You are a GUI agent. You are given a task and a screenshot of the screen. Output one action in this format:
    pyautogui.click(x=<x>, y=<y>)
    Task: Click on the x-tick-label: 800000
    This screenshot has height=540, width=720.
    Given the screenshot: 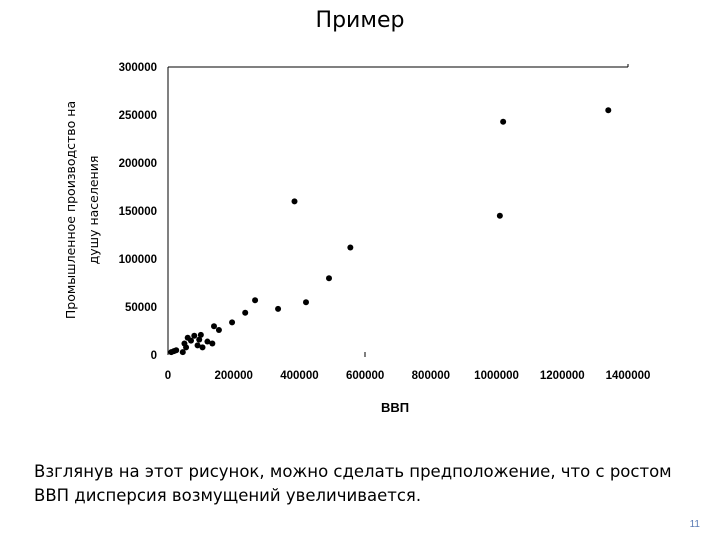 What is the action you would take?
    pyautogui.click(x=431, y=376)
    